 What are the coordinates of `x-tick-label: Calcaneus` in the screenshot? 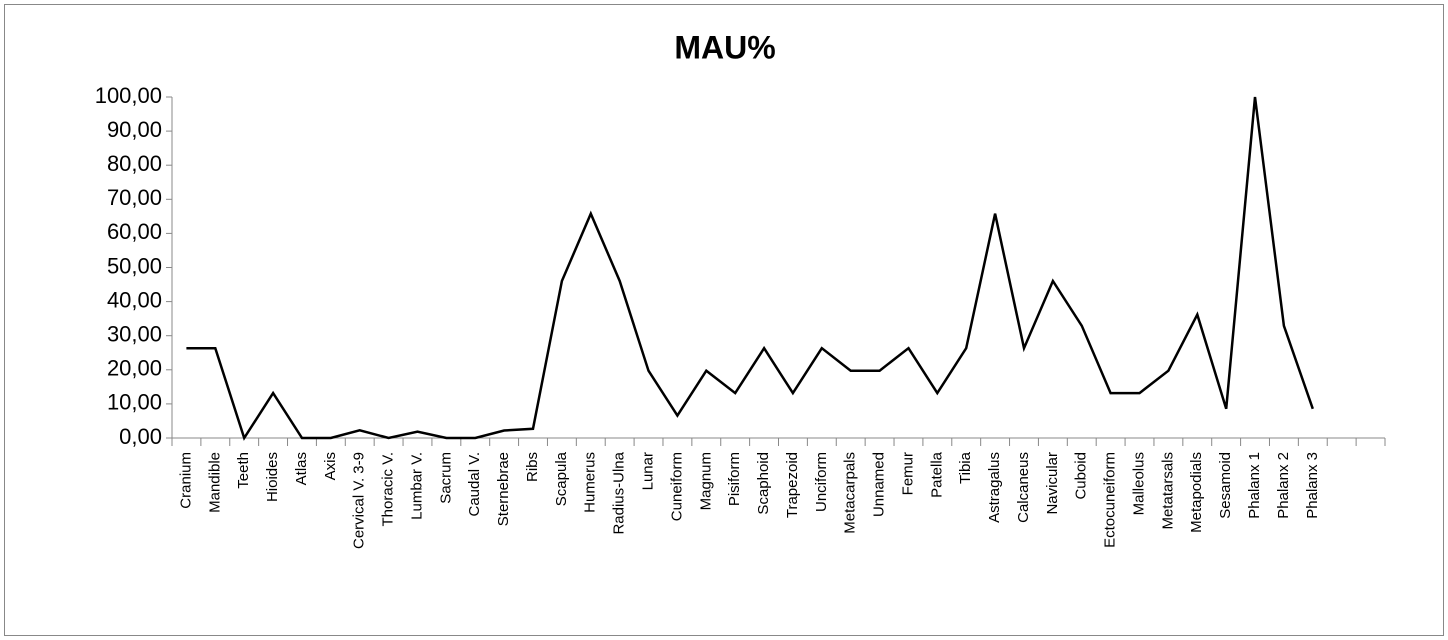 It's located at (1023, 487).